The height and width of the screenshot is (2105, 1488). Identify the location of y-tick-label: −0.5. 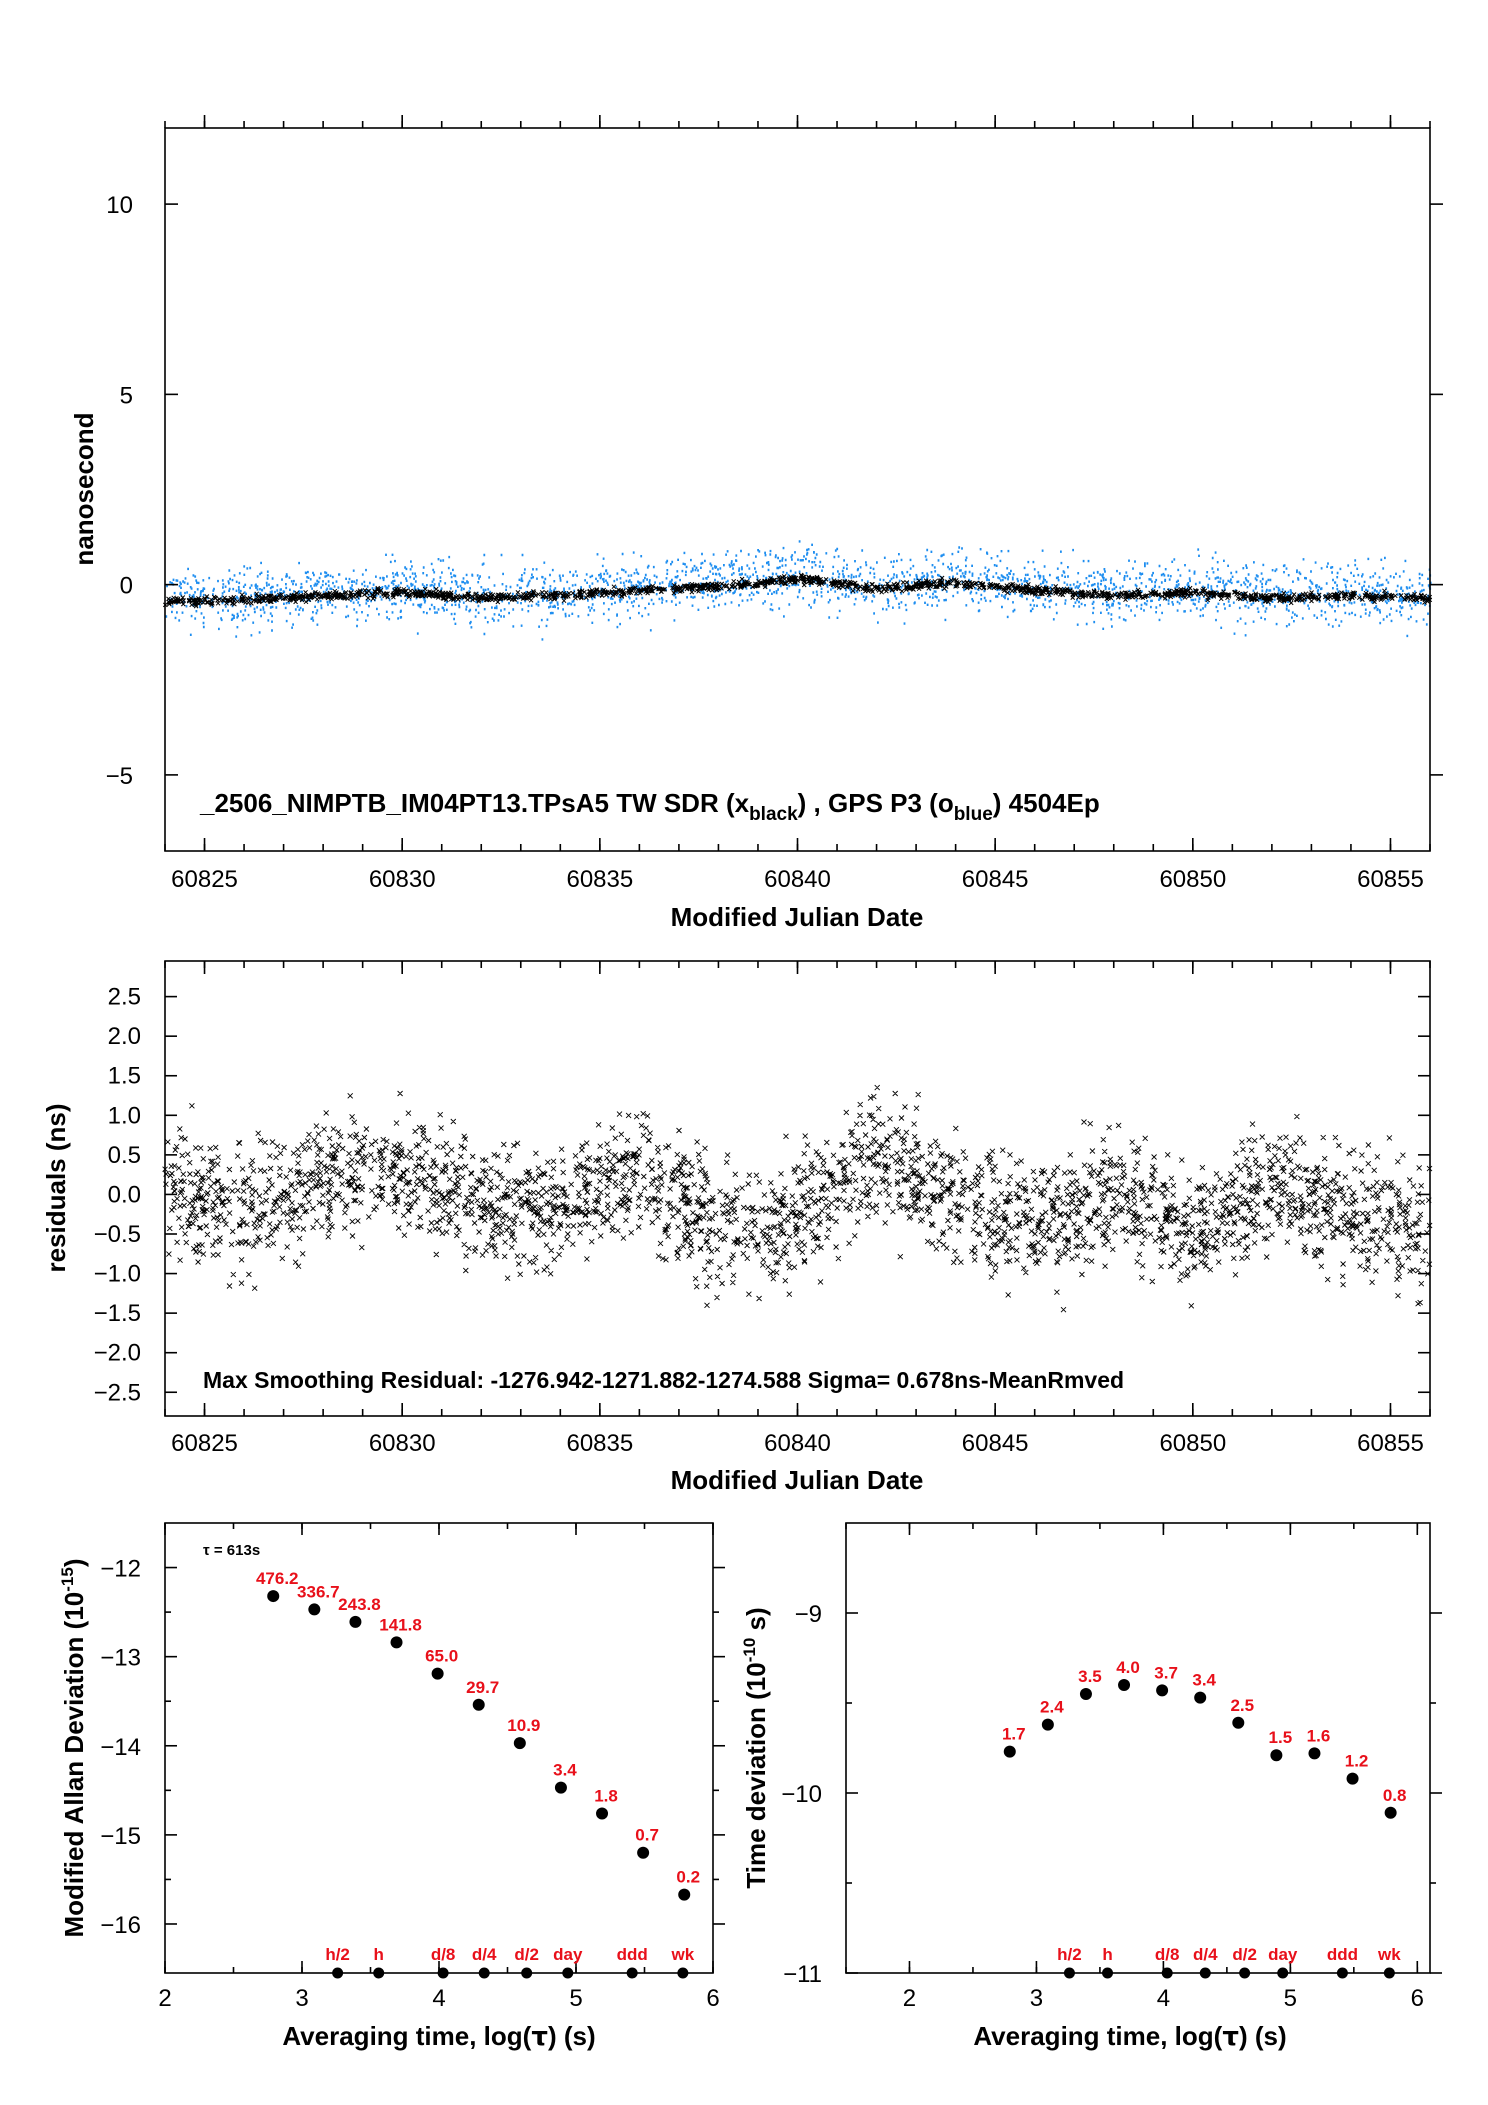
(117, 1234).